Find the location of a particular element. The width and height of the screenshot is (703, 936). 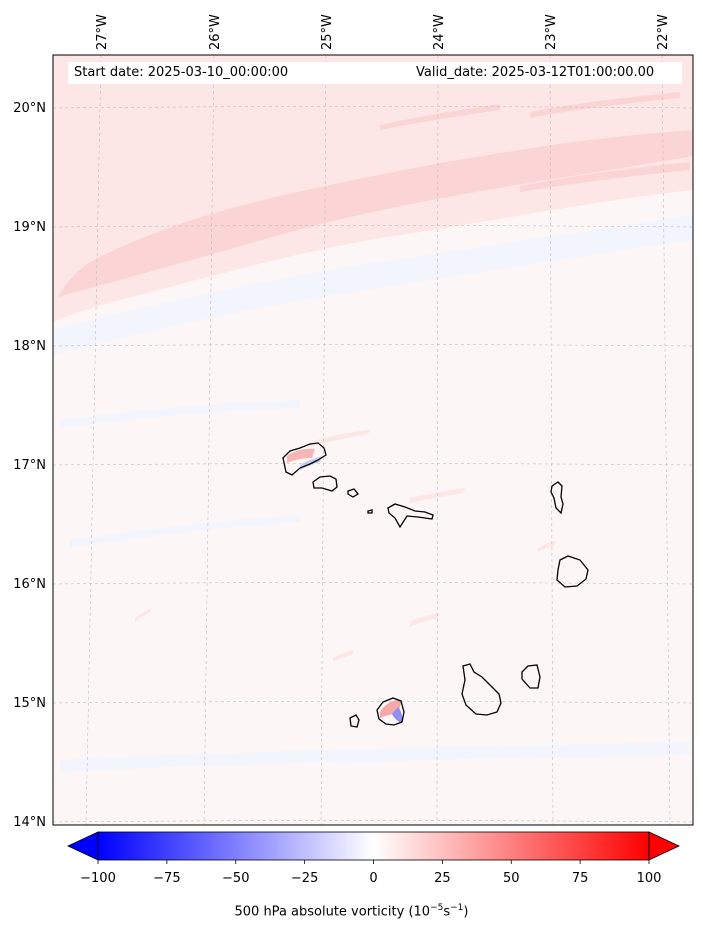

lon-label: 27°W is located at coordinates (102, 32).